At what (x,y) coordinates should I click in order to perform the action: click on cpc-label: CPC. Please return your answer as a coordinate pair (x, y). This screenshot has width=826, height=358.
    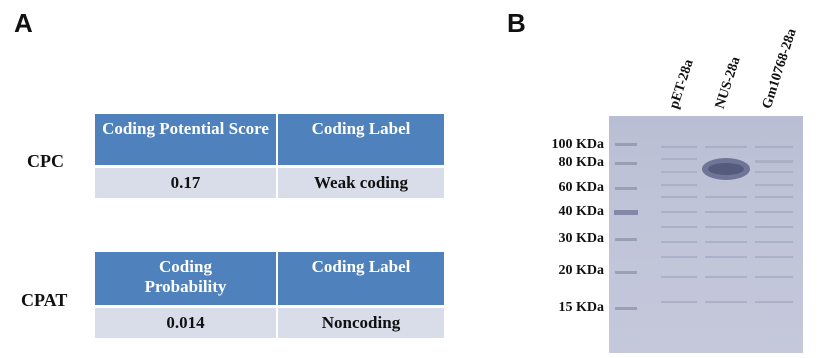
    Looking at the image, I should click on (45, 161).